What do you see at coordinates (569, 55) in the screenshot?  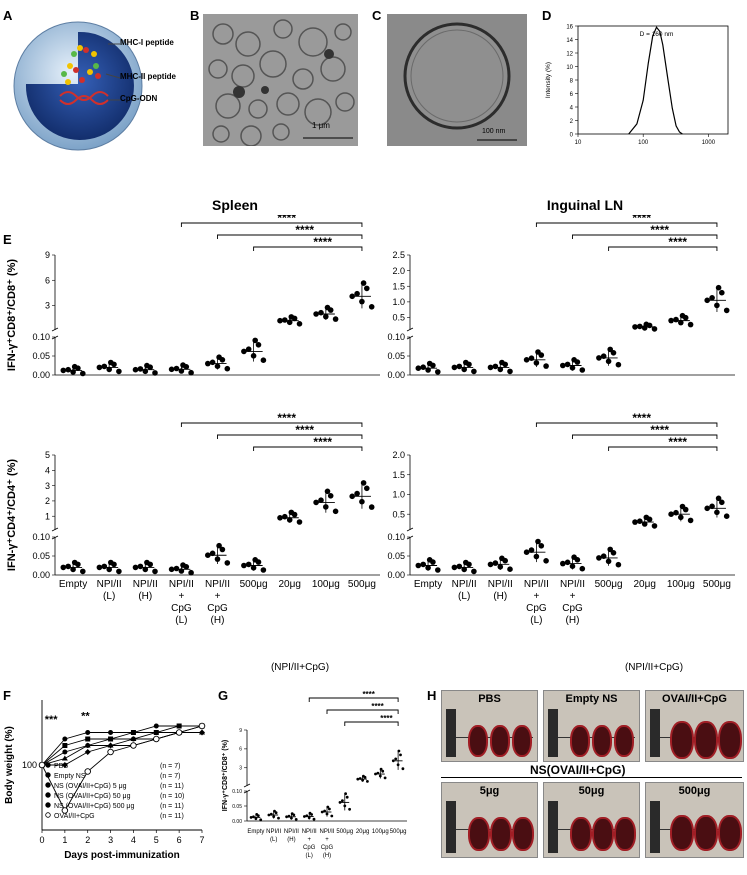 I see `y-tick-label: 12` at bounding box center [569, 55].